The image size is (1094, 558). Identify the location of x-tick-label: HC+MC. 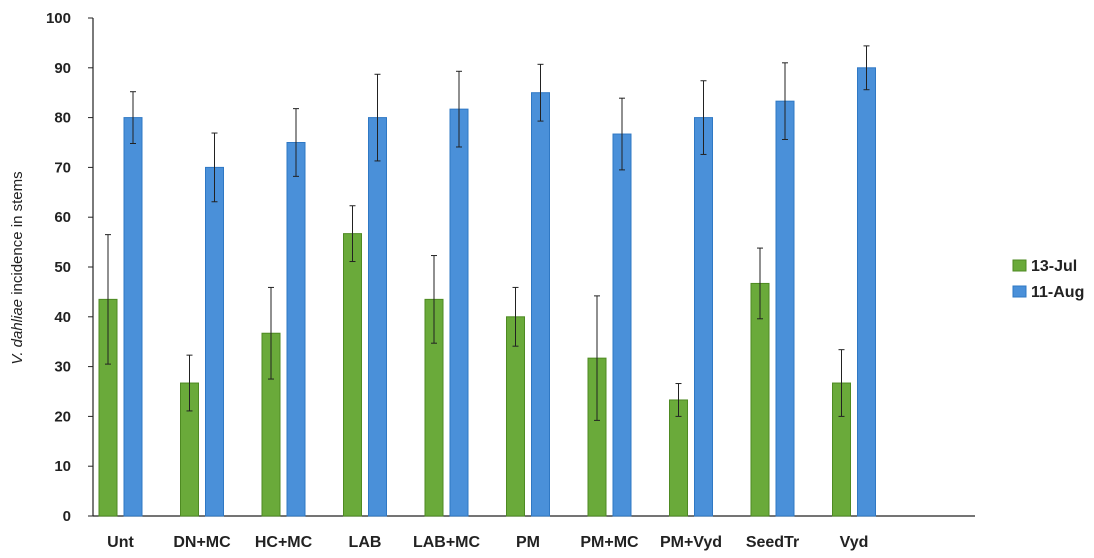
(284, 542).